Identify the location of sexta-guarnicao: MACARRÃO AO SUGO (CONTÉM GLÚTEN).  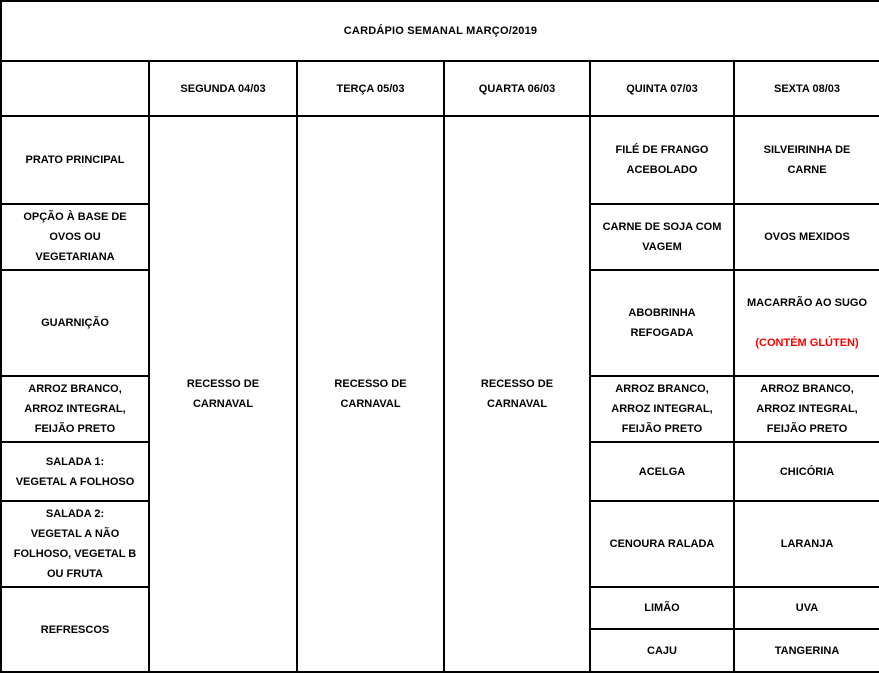
(805, 323).